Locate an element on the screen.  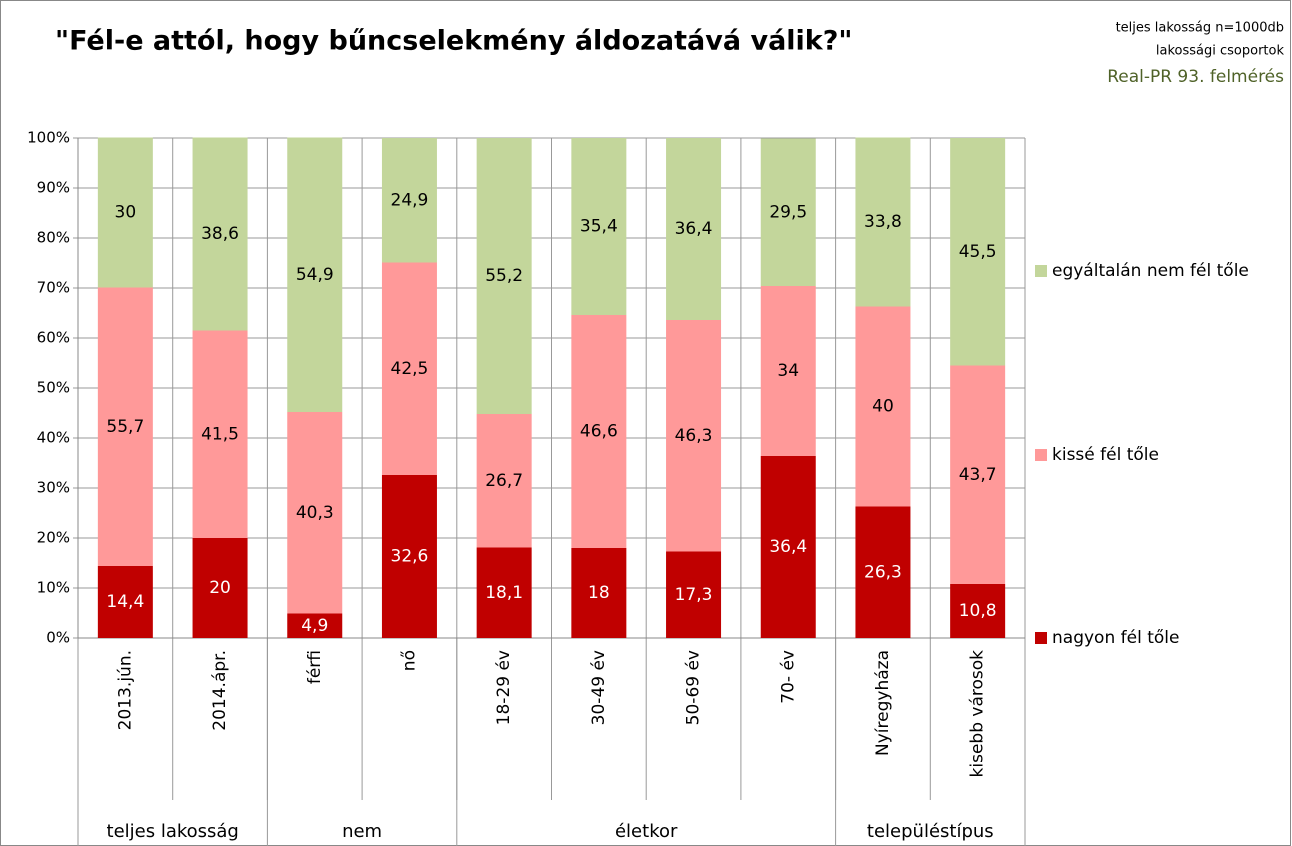
value-label: 40 is located at coordinates (883, 407).